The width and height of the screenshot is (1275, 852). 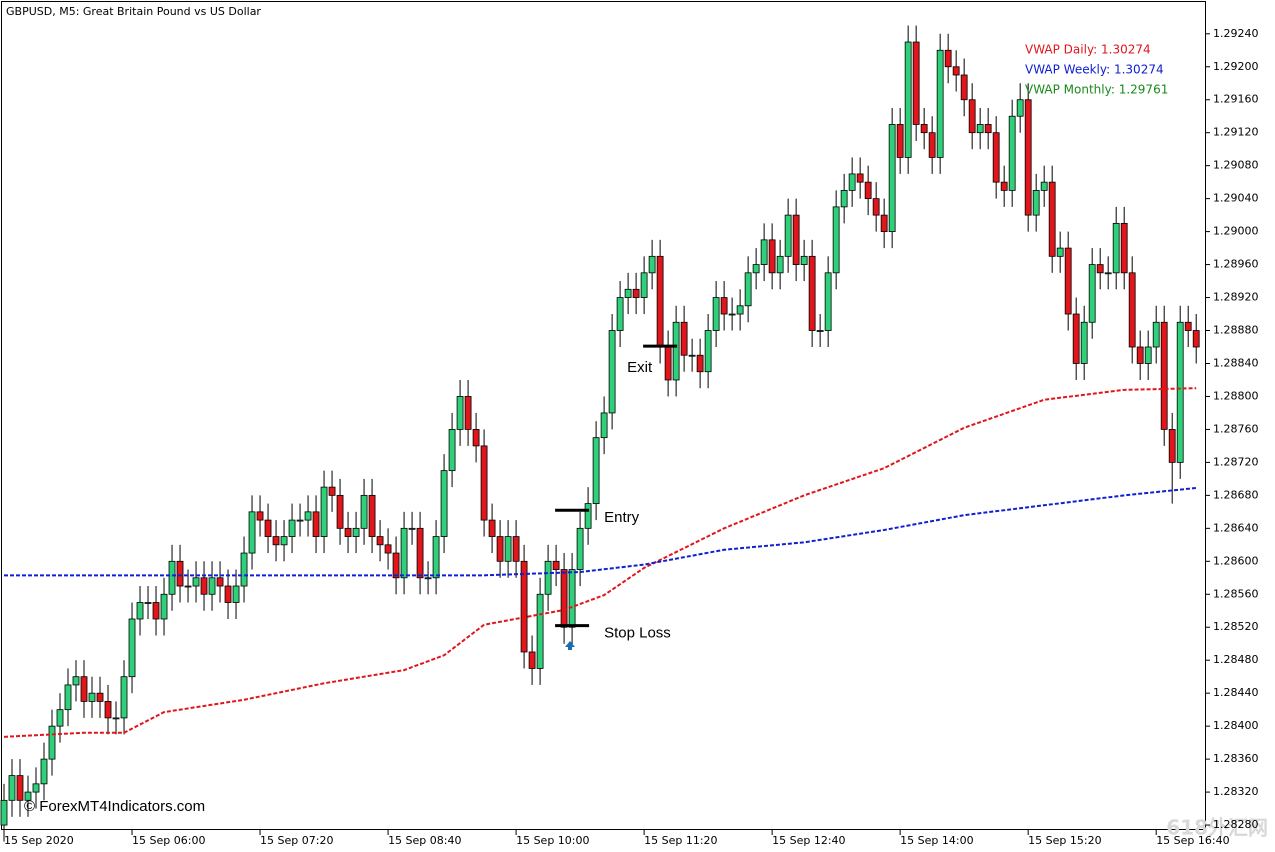 What do you see at coordinates (1236, 593) in the screenshot?
I see `y-tick-label: 1.28560` at bounding box center [1236, 593].